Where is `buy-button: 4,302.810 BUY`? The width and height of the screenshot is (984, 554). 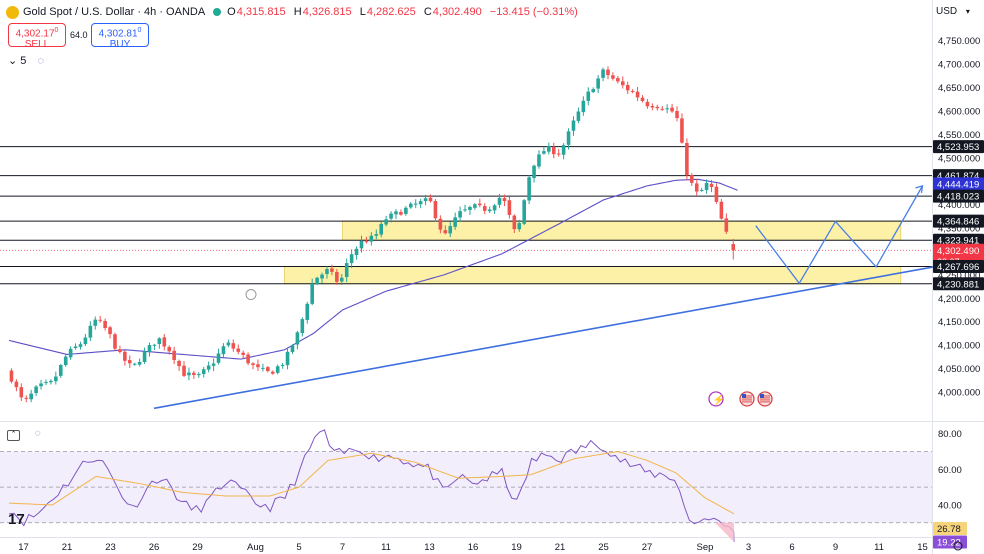
buy-button: 4,302.810 BUY is located at coordinates (120, 36).